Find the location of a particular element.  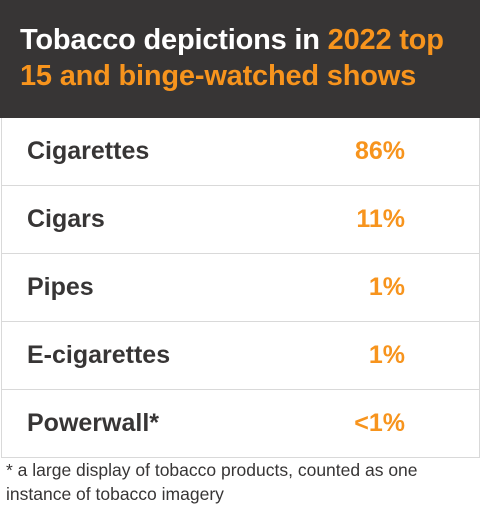

table-row: Pipes 1% is located at coordinates (240, 288).